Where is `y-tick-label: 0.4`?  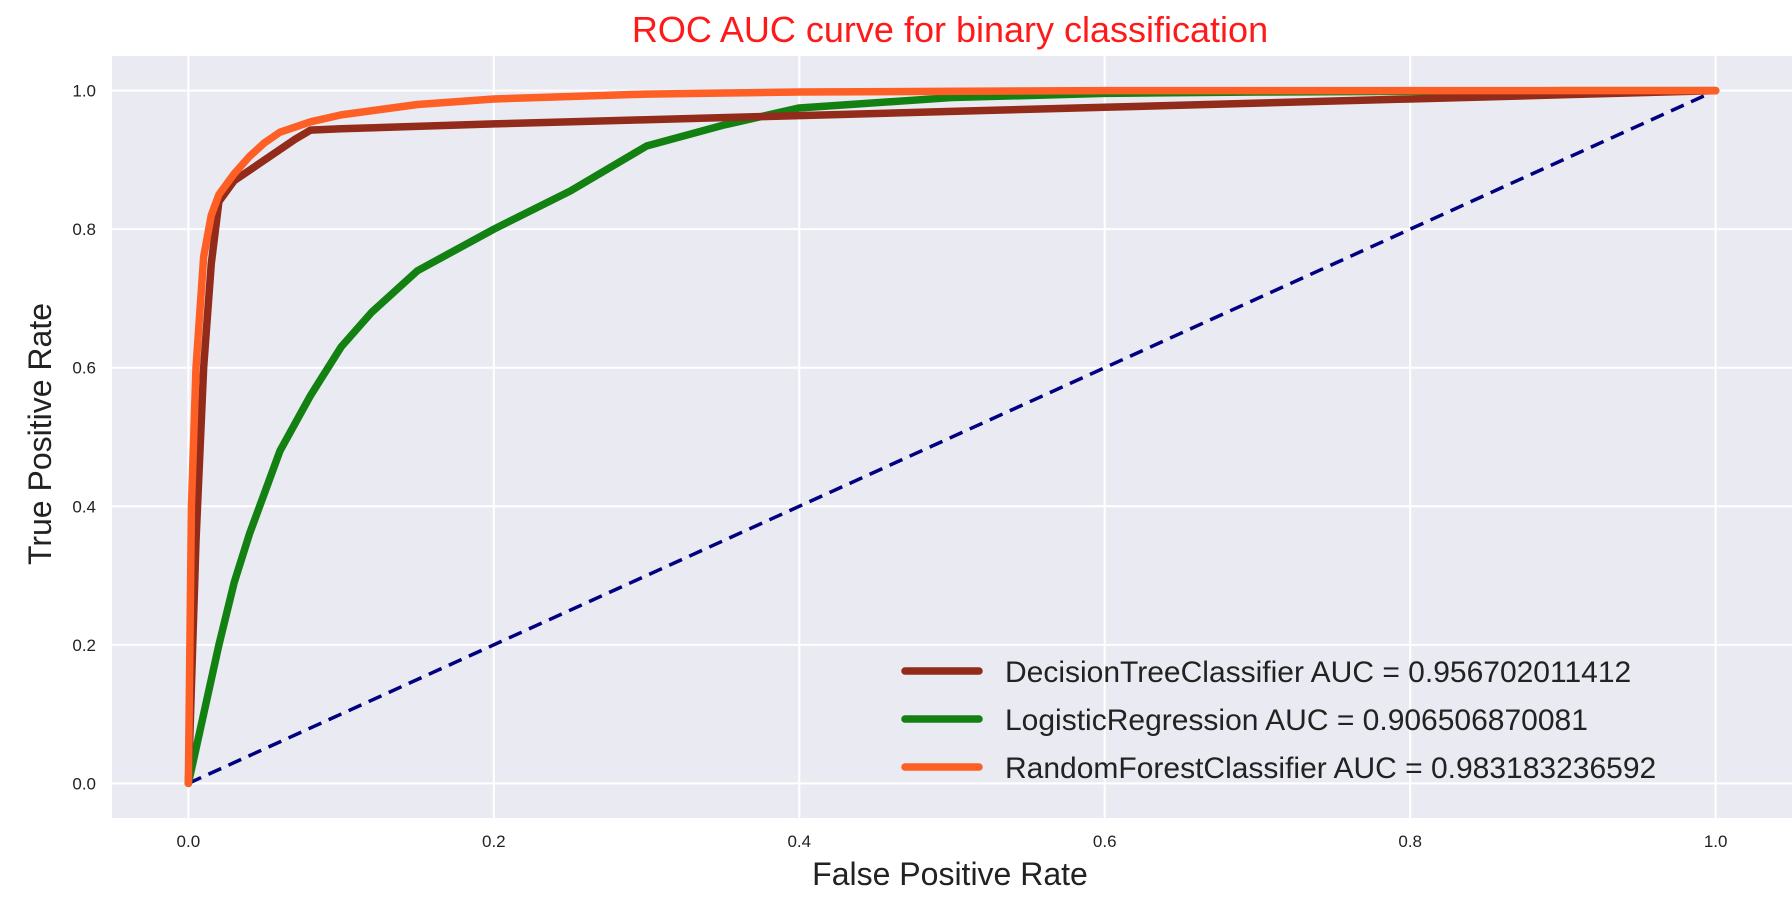
y-tick-label: 0.4 is located at coordinates (84, 506).